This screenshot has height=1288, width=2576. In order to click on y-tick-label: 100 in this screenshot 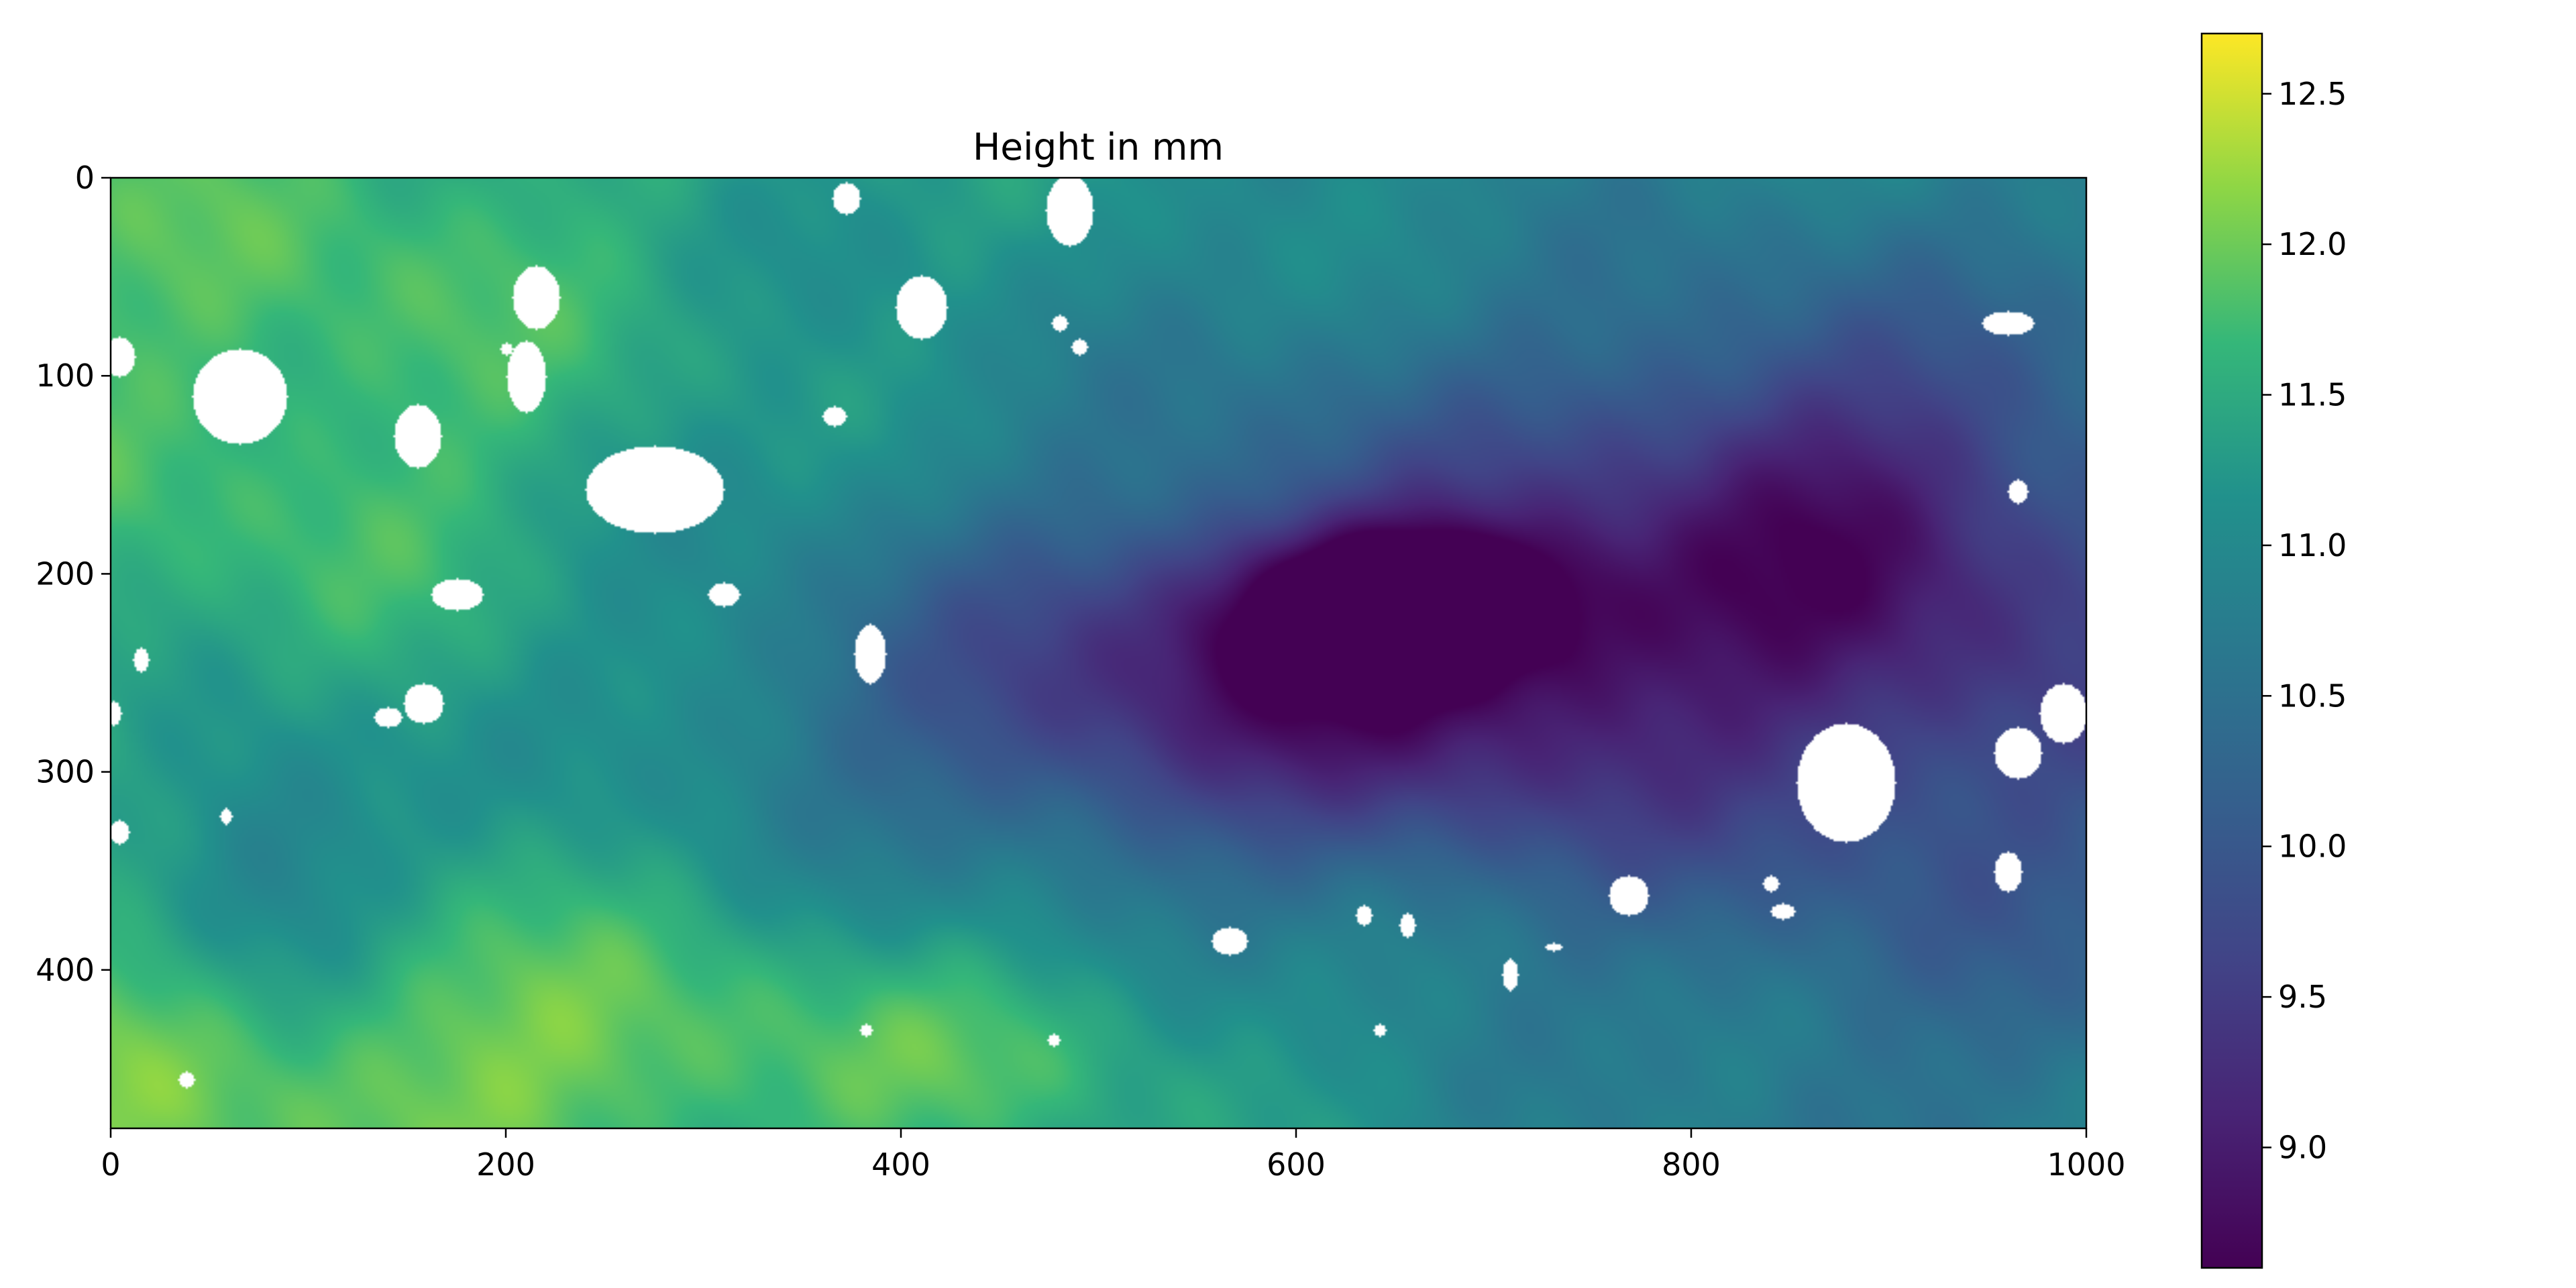, I will do `click(65, 376)`.